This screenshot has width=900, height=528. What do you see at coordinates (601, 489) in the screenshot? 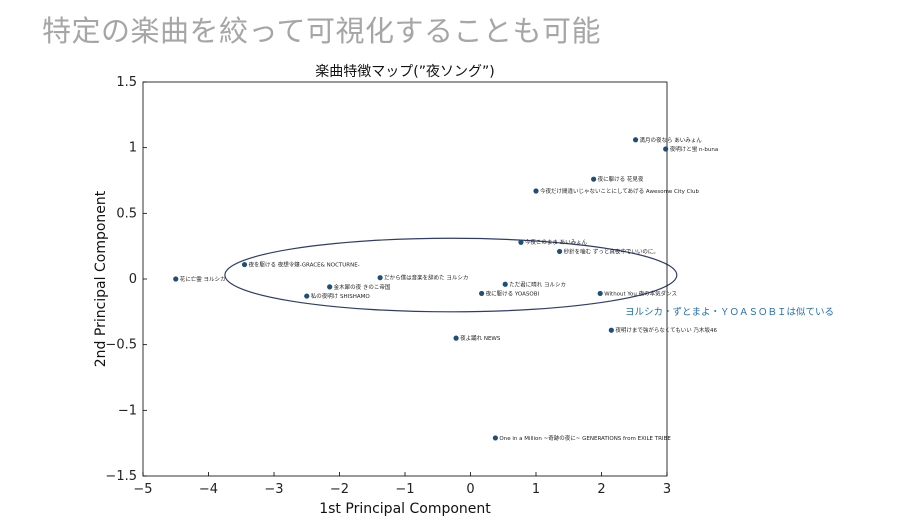
I see `x-tick-label: 2` at bounding box center [601, 489].